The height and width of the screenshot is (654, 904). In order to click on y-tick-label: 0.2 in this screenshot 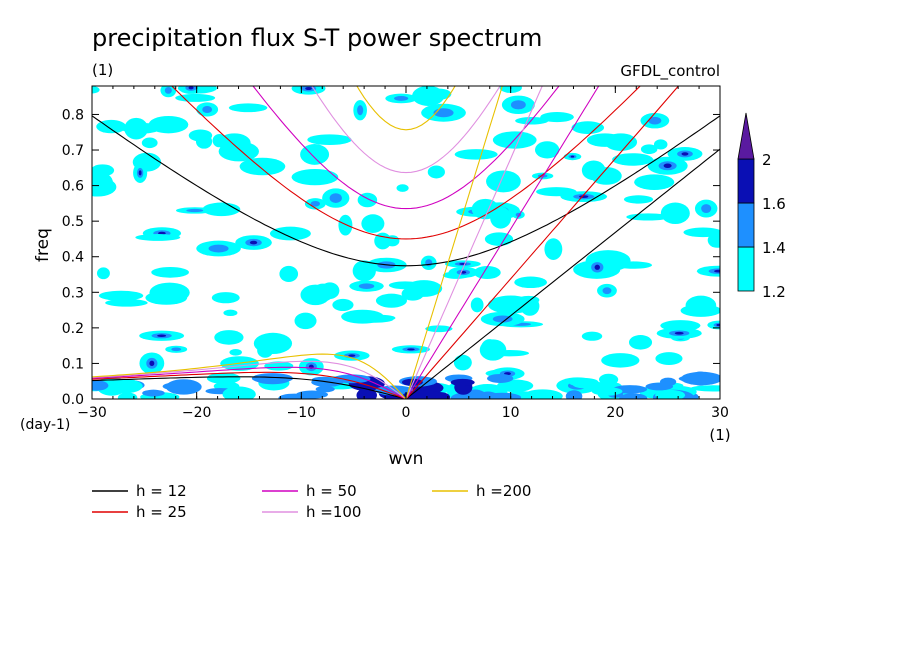, I will do `click(73, 329)`.